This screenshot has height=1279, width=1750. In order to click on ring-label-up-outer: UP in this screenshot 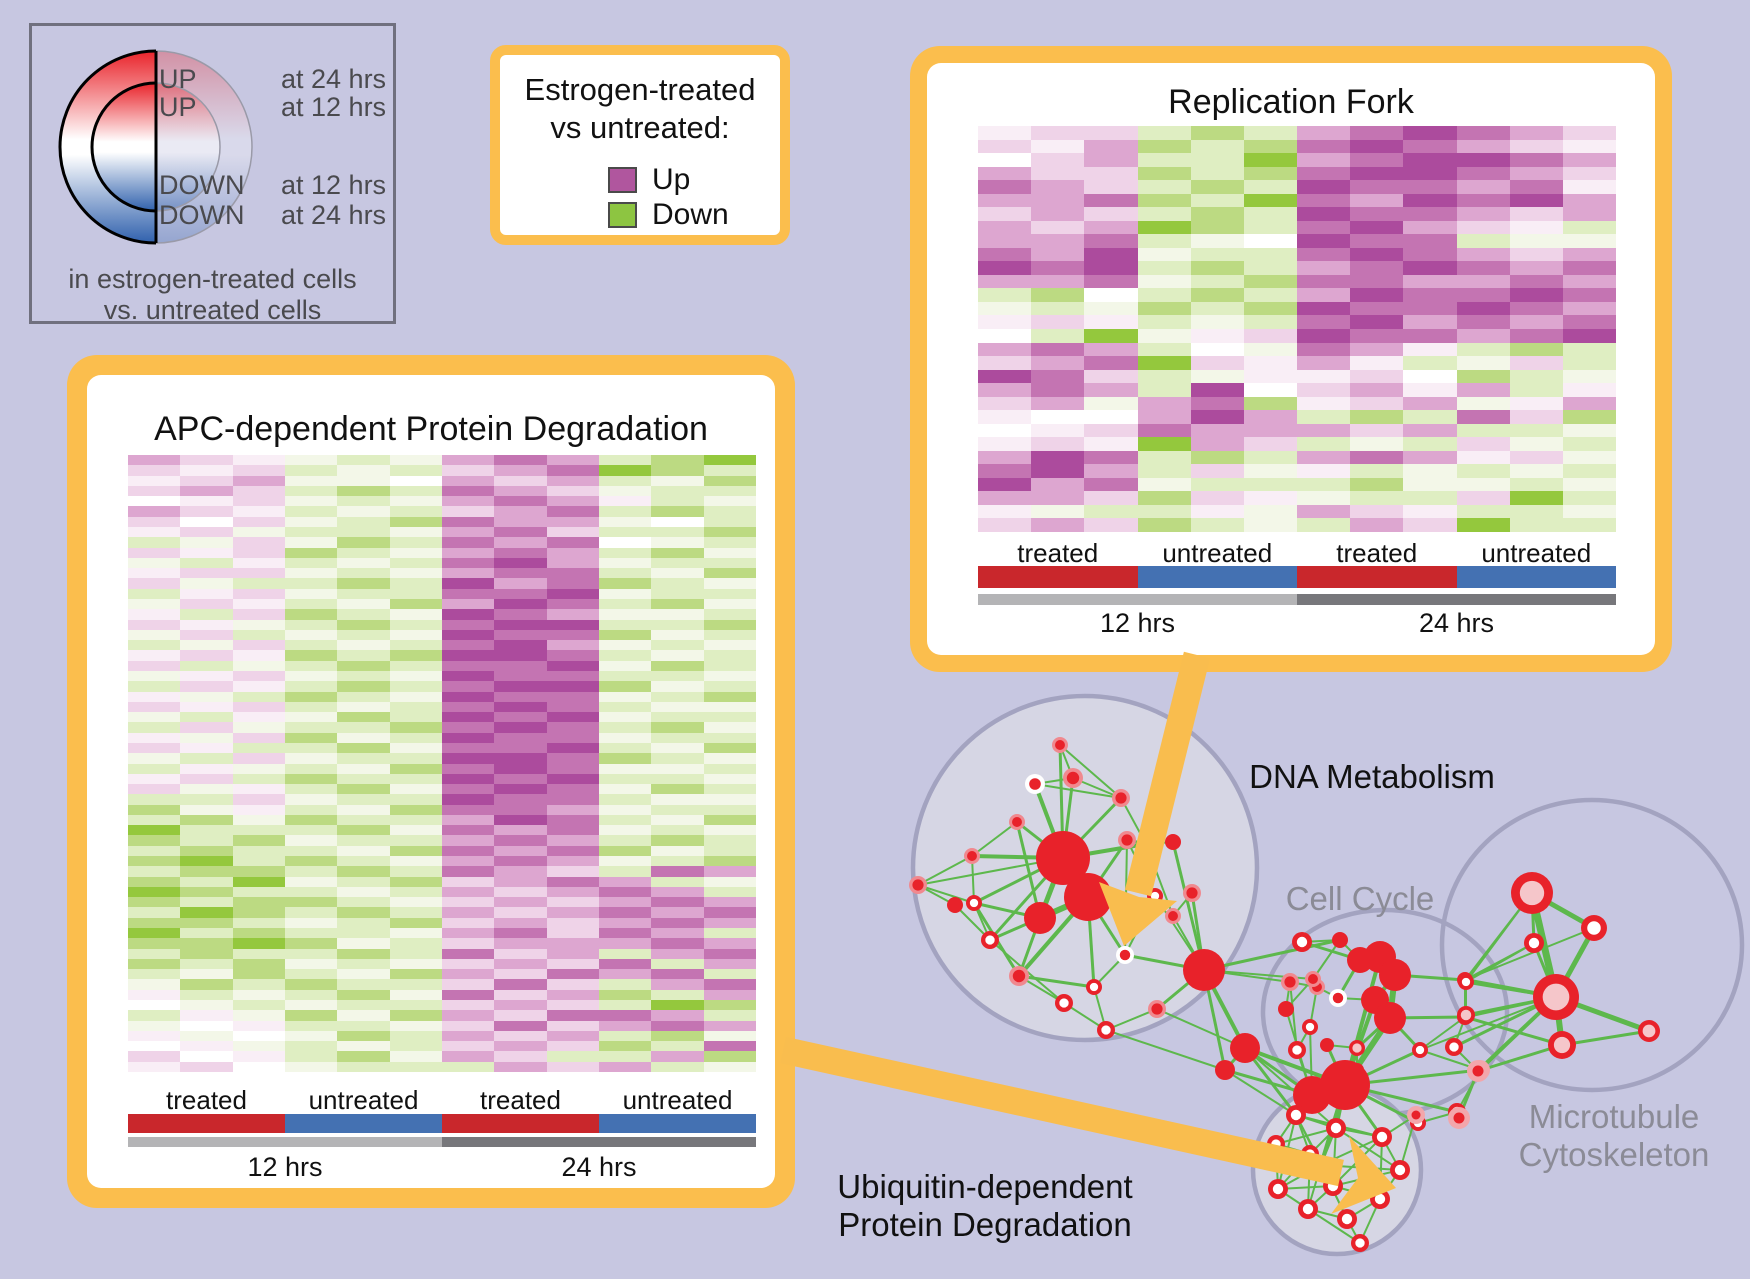, I will do `click(178, 79)`.